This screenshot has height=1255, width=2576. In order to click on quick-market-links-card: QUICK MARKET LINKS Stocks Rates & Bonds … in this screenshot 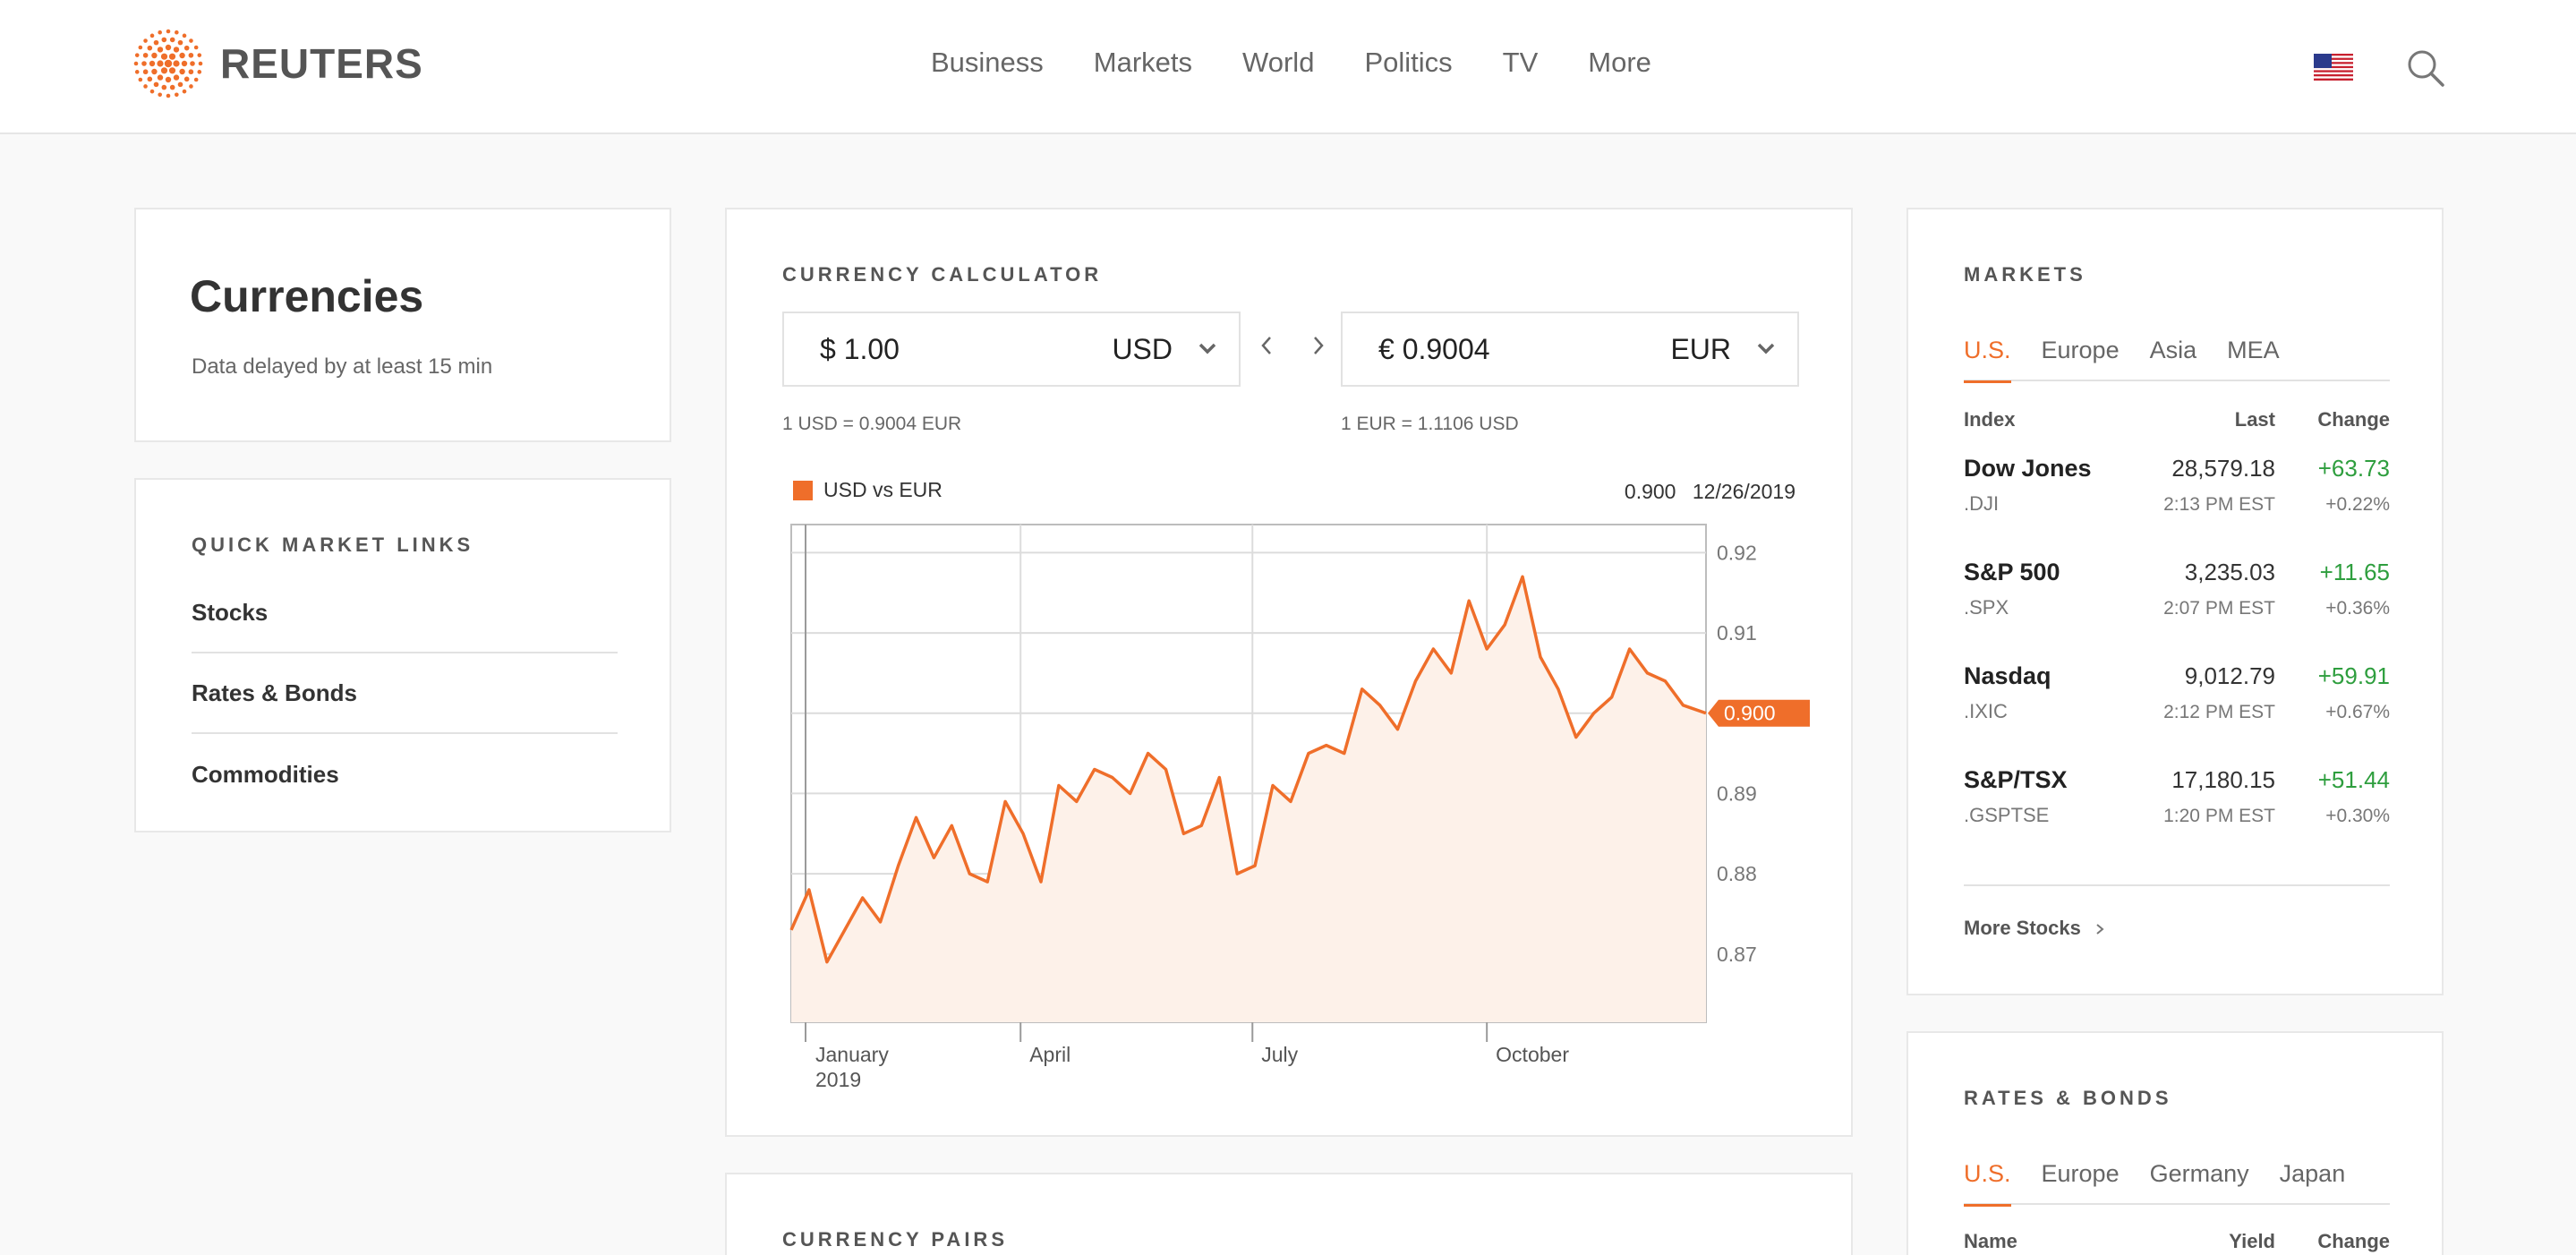, I will do `click(402, 655)`.